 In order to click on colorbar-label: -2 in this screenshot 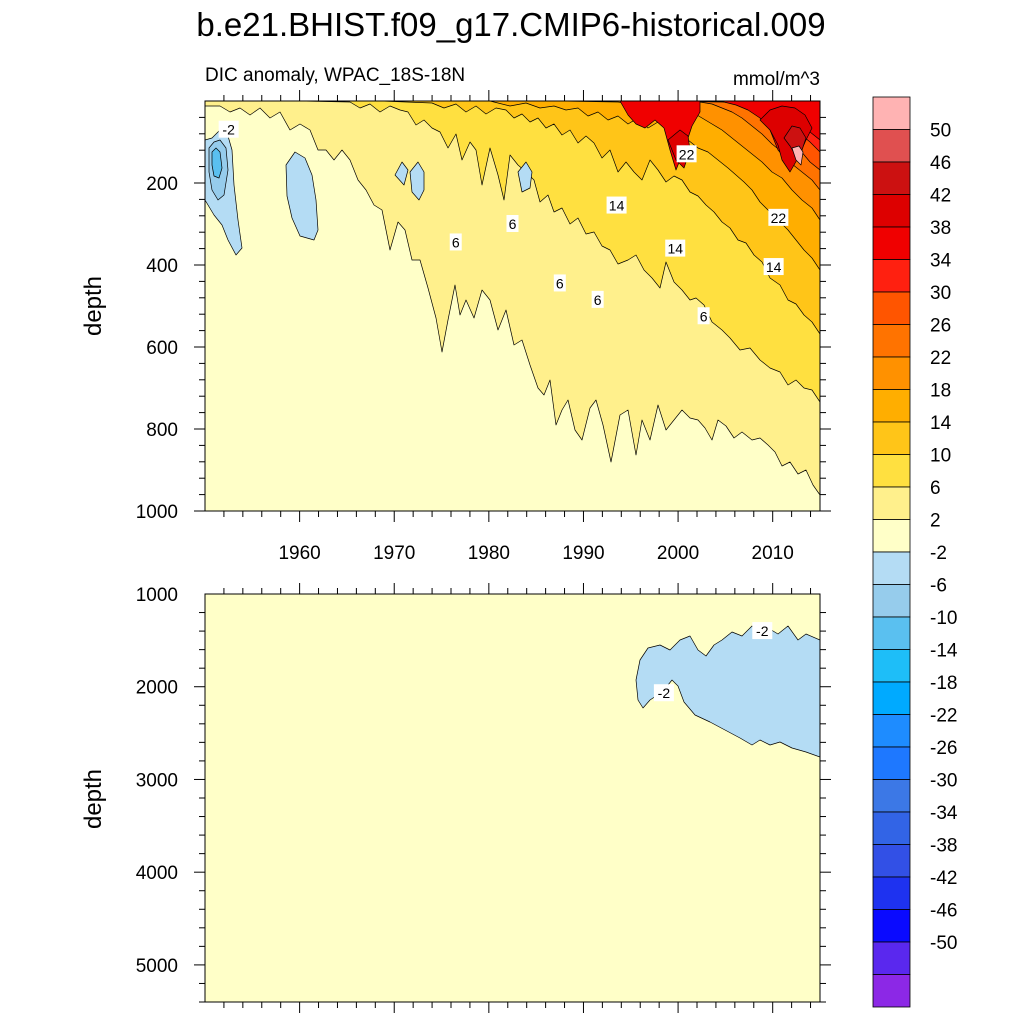, I will do `click(938, 553)`.